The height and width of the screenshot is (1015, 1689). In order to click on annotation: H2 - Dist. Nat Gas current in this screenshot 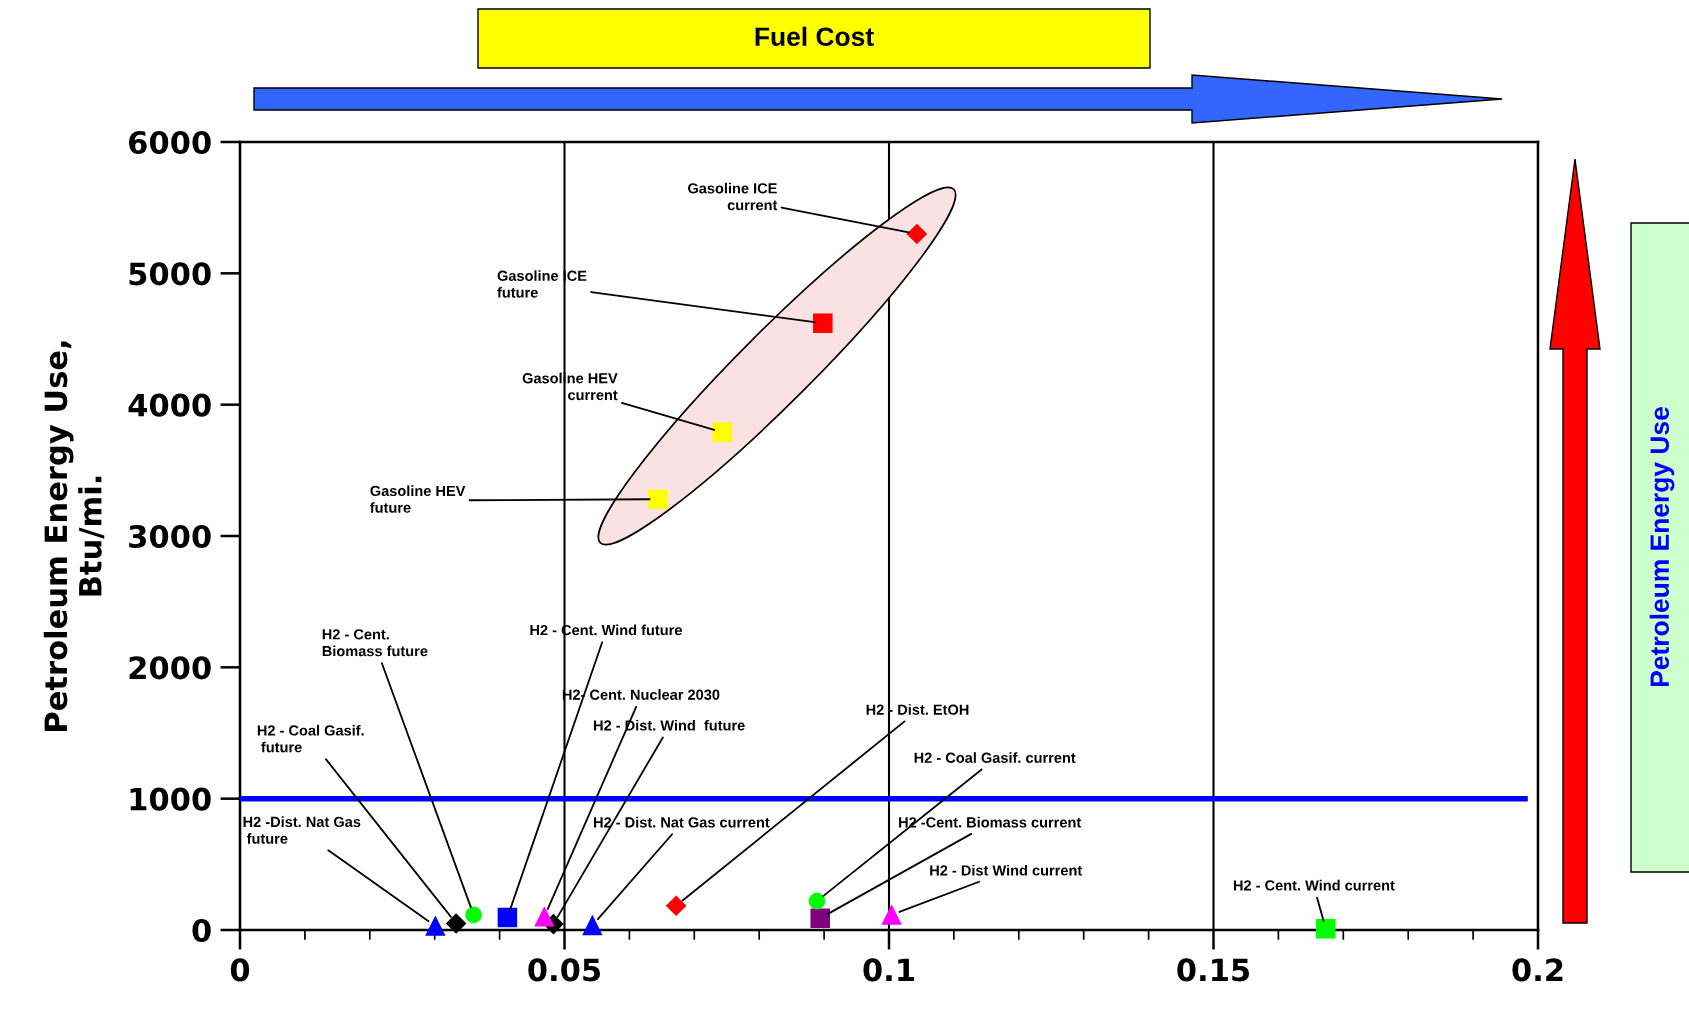, I will do `click(682, 822)`.